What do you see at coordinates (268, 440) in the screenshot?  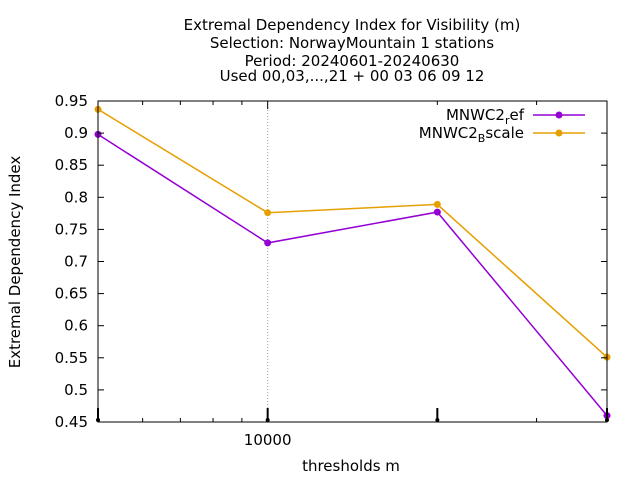 I see `x-tick-label: 10000` at bounding box center [268, 440].